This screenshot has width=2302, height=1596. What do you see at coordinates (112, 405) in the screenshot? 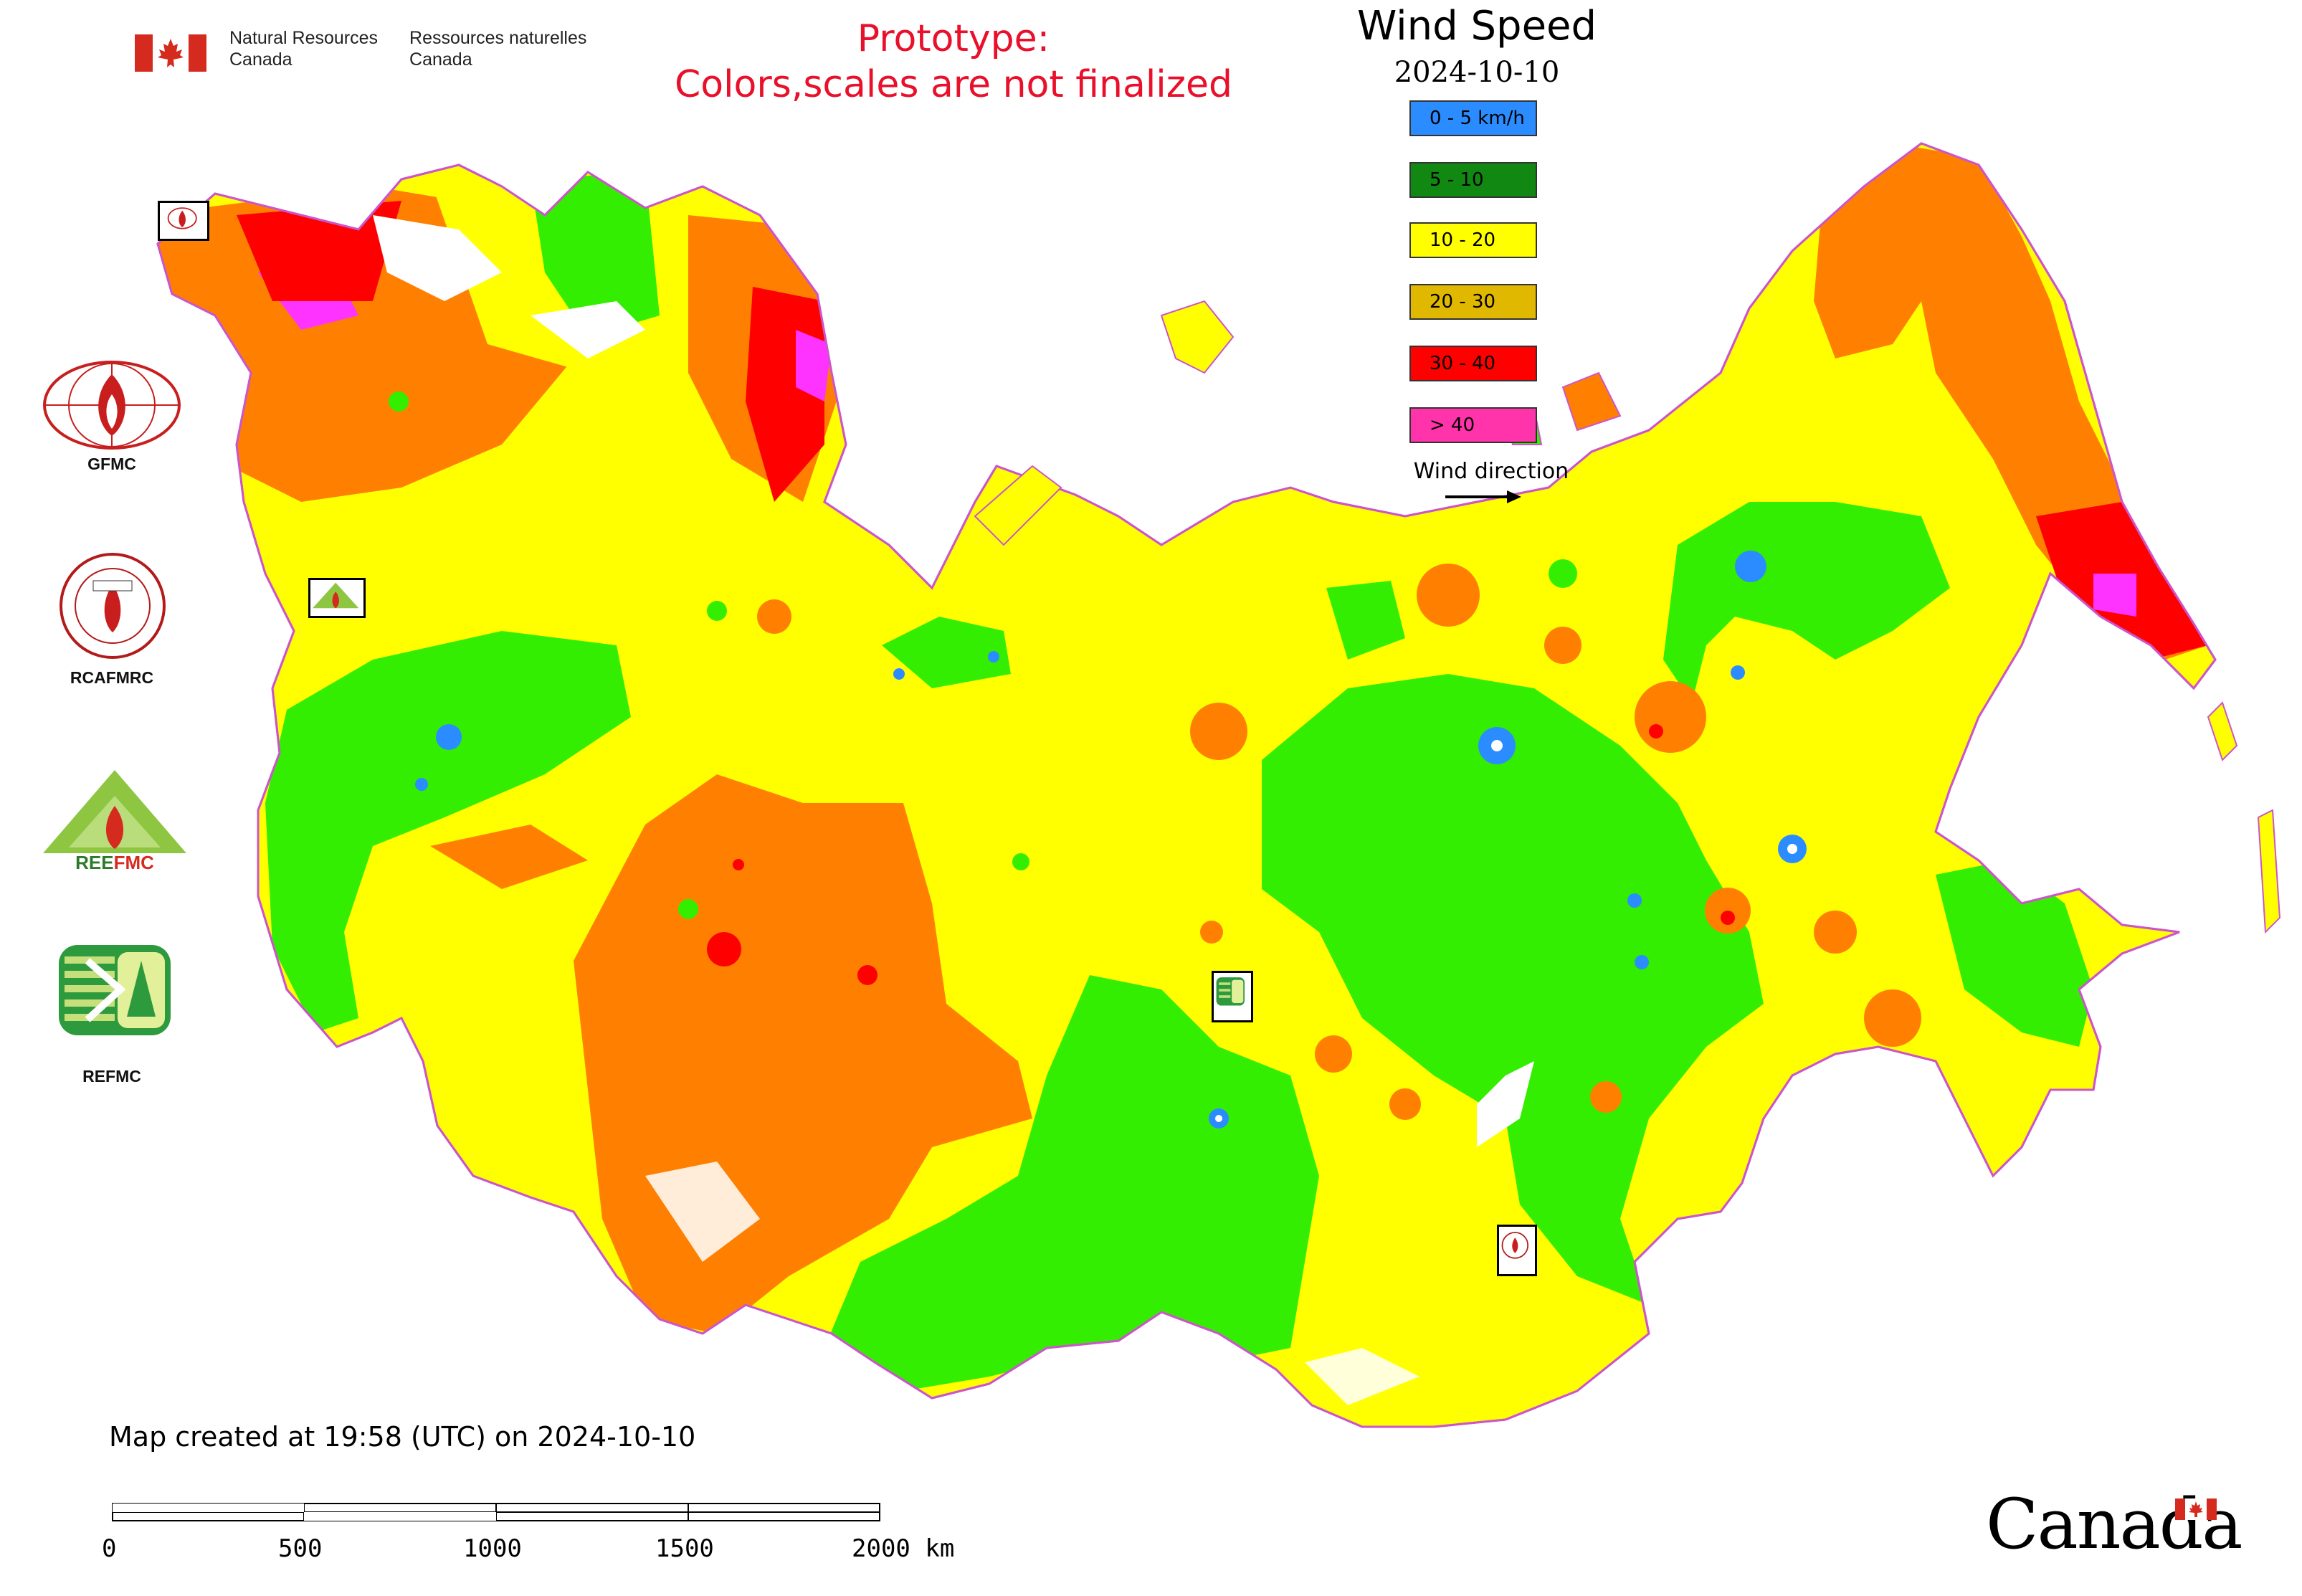
I see `gfmc-logo-icon` at bounding box center [112, 405].